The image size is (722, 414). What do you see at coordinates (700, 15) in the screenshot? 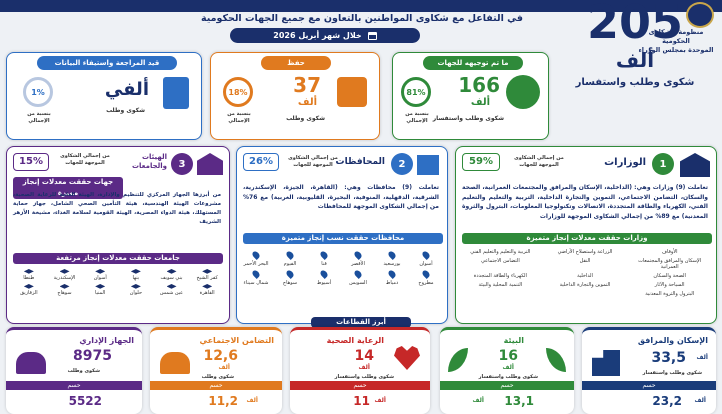
I see `emblem-logo` at bounding box center [700, 15].